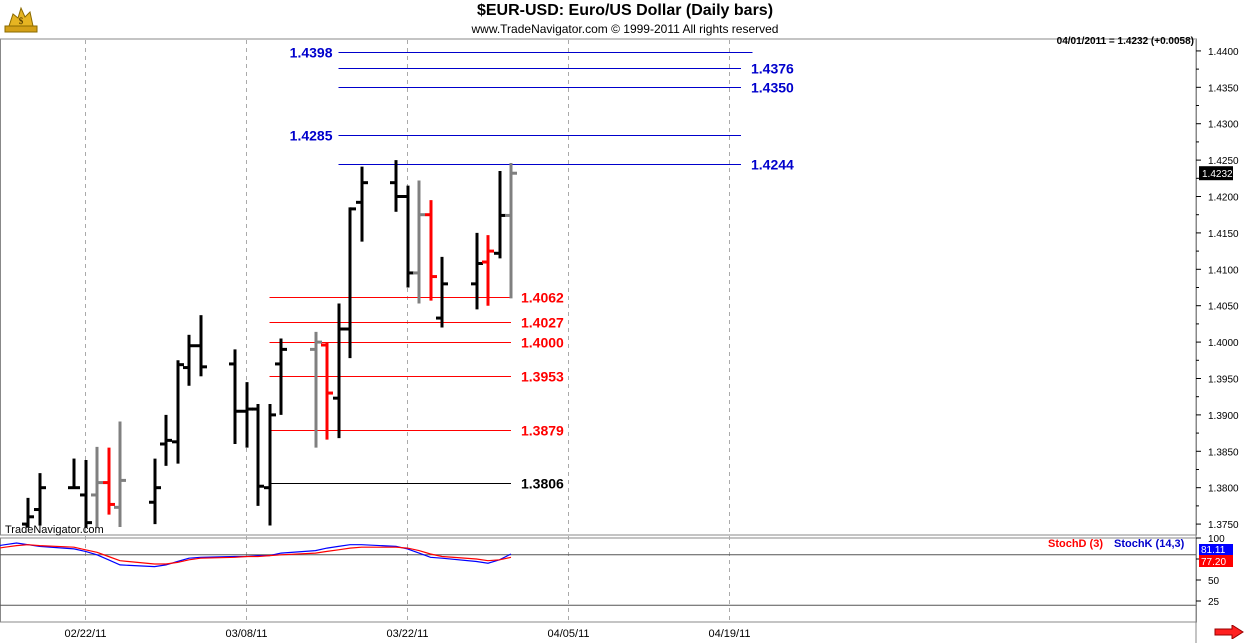 This screenshot has height=643, width=1250. What do you see at coordinates (1223, 452) in the screenshot?
I see `y-tick-label: 1.3850` at bounding box center [1223, 452].